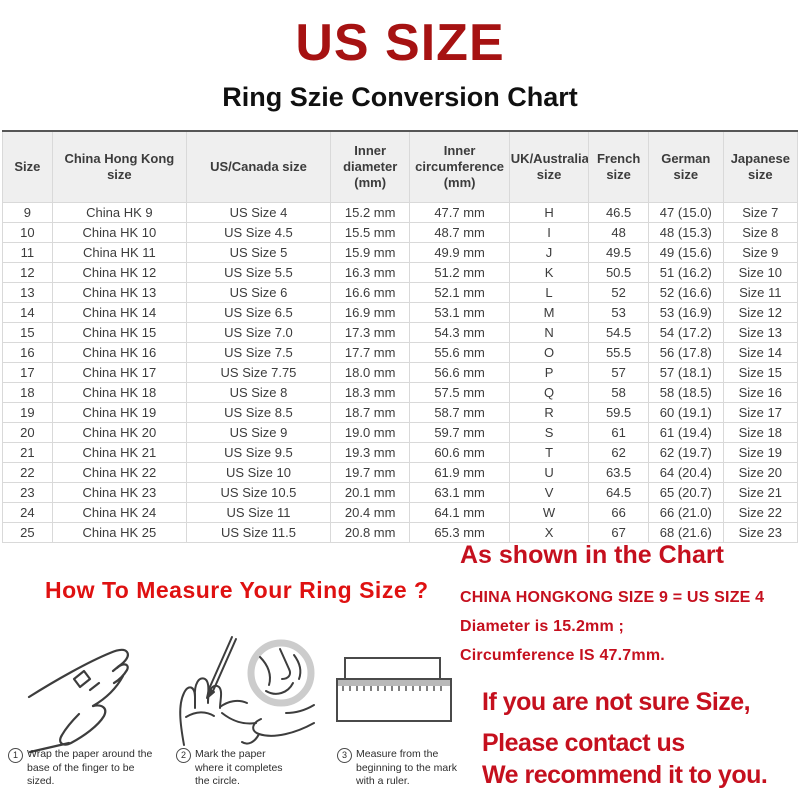 Image resolution: width=800 pixels, height=800 pixels. What do you see at coordinates (27, 452) in the screenshot?
I see `table-cell: 21` at bounding box center [27, 452].